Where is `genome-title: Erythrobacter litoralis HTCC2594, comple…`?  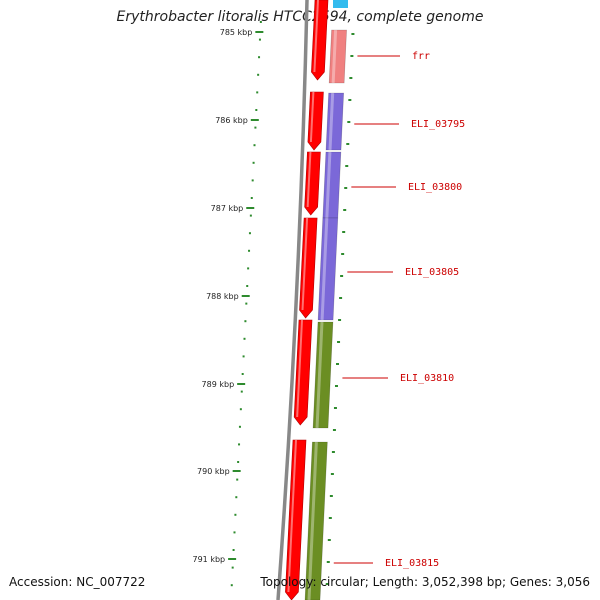
genome-title: Erythrobacter litoralis HTCC2594, comple… is located at coordinates (300, 17).